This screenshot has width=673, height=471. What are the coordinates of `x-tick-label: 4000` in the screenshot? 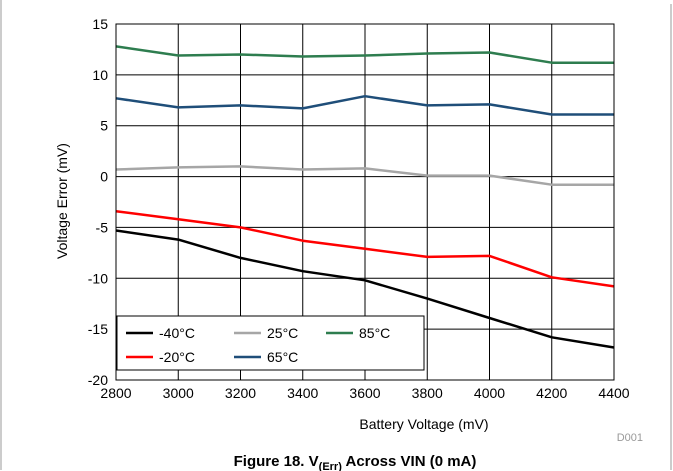 It's located at (489, 393).